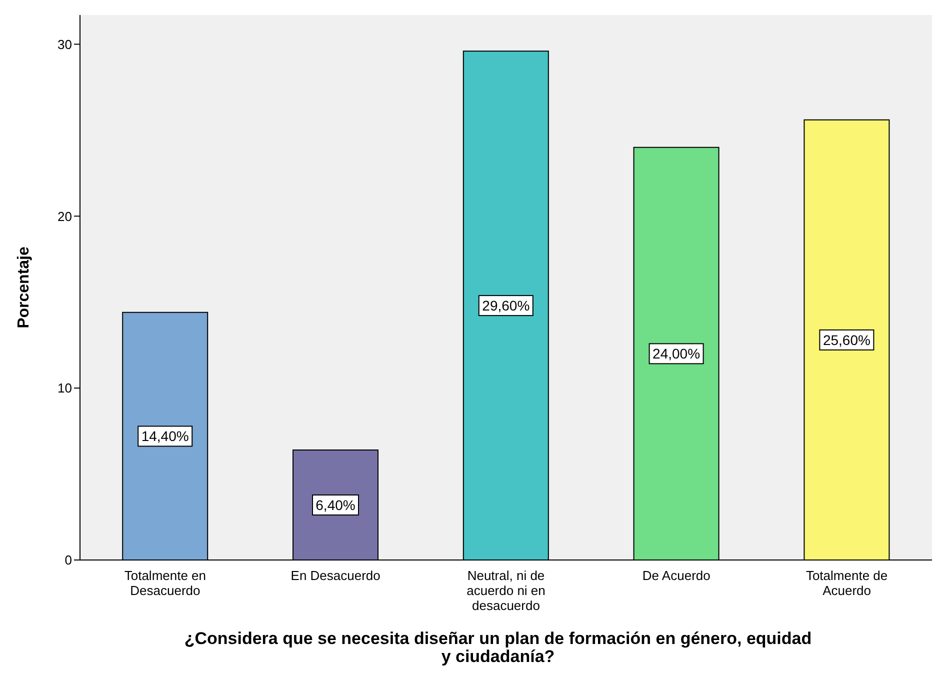  What do you see at coordinates (335, 575) in the screenshot?
I see `x-tick-label: En Desacuerdo` at bounding box center [335, 575].